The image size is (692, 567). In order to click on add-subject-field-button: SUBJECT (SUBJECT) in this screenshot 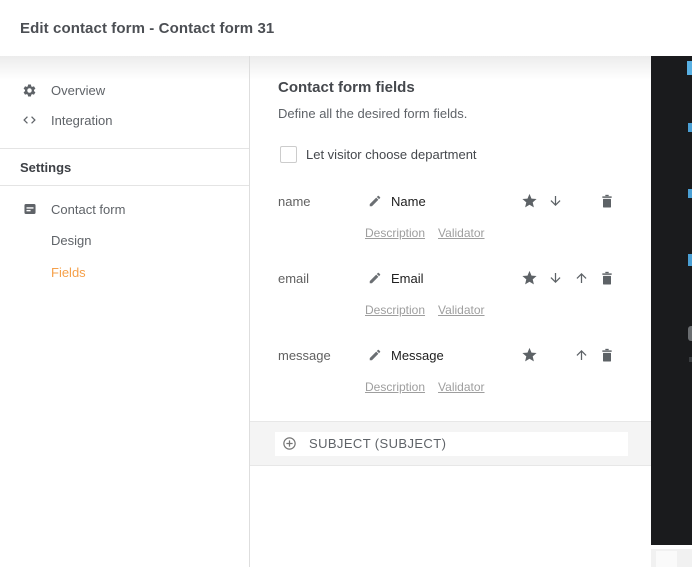, I will do `click(451, 443)`.